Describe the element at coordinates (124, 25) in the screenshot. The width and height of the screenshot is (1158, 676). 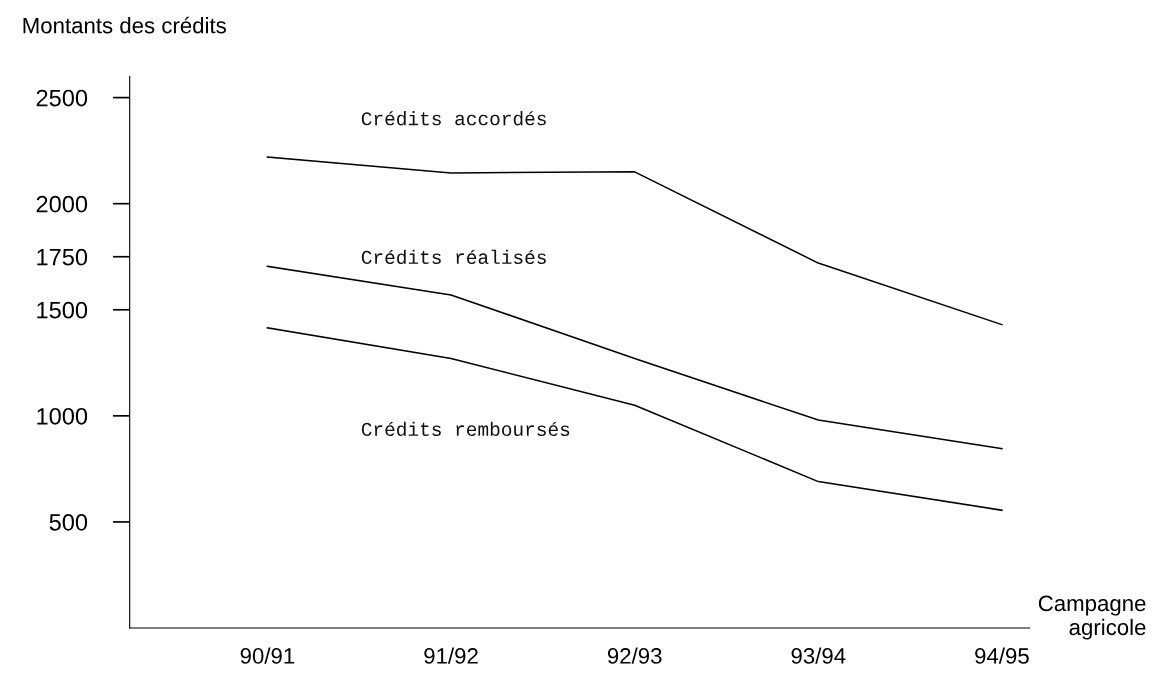
I see `y-axis-title: Montants des crédits` at that location.